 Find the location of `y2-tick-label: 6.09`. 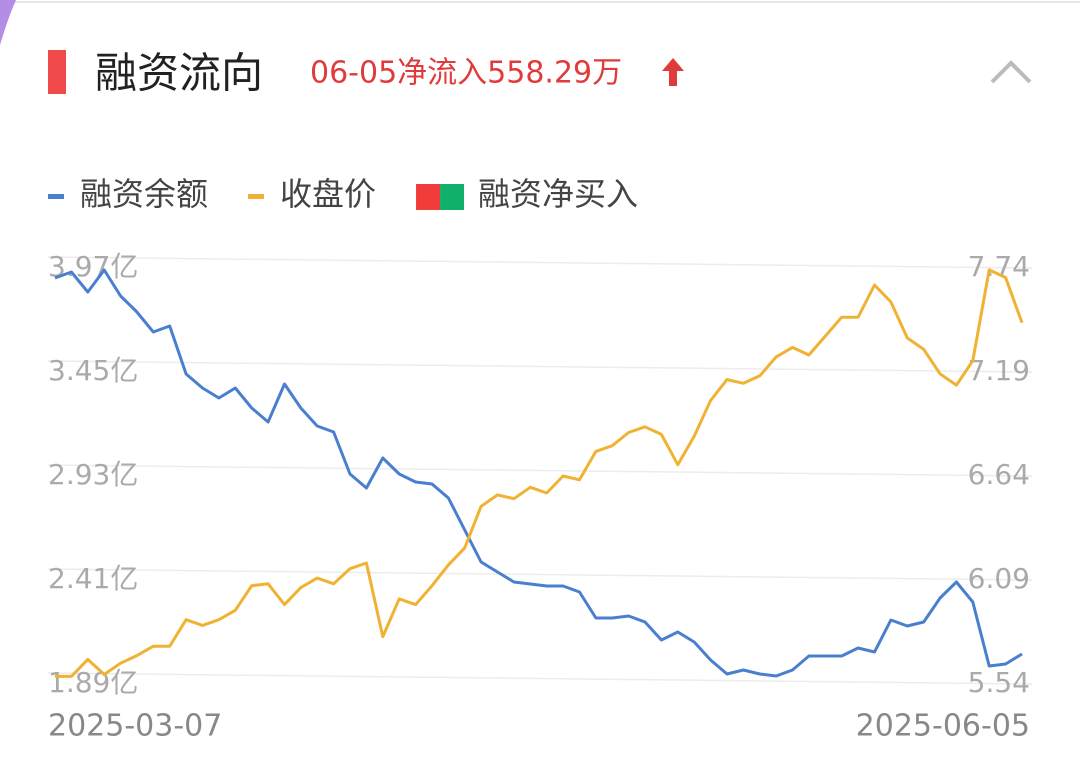

y2-tick-label: 6.09 is located at coordinates (999, 578).